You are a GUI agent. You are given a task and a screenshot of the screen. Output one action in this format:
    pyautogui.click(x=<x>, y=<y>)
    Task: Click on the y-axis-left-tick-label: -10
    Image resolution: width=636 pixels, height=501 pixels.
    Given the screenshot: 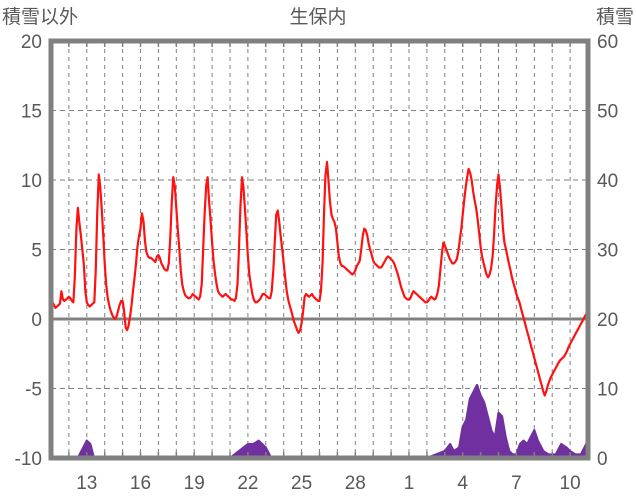 What is the action you would take?
    pyautogui.click(x=28, y=459)
    